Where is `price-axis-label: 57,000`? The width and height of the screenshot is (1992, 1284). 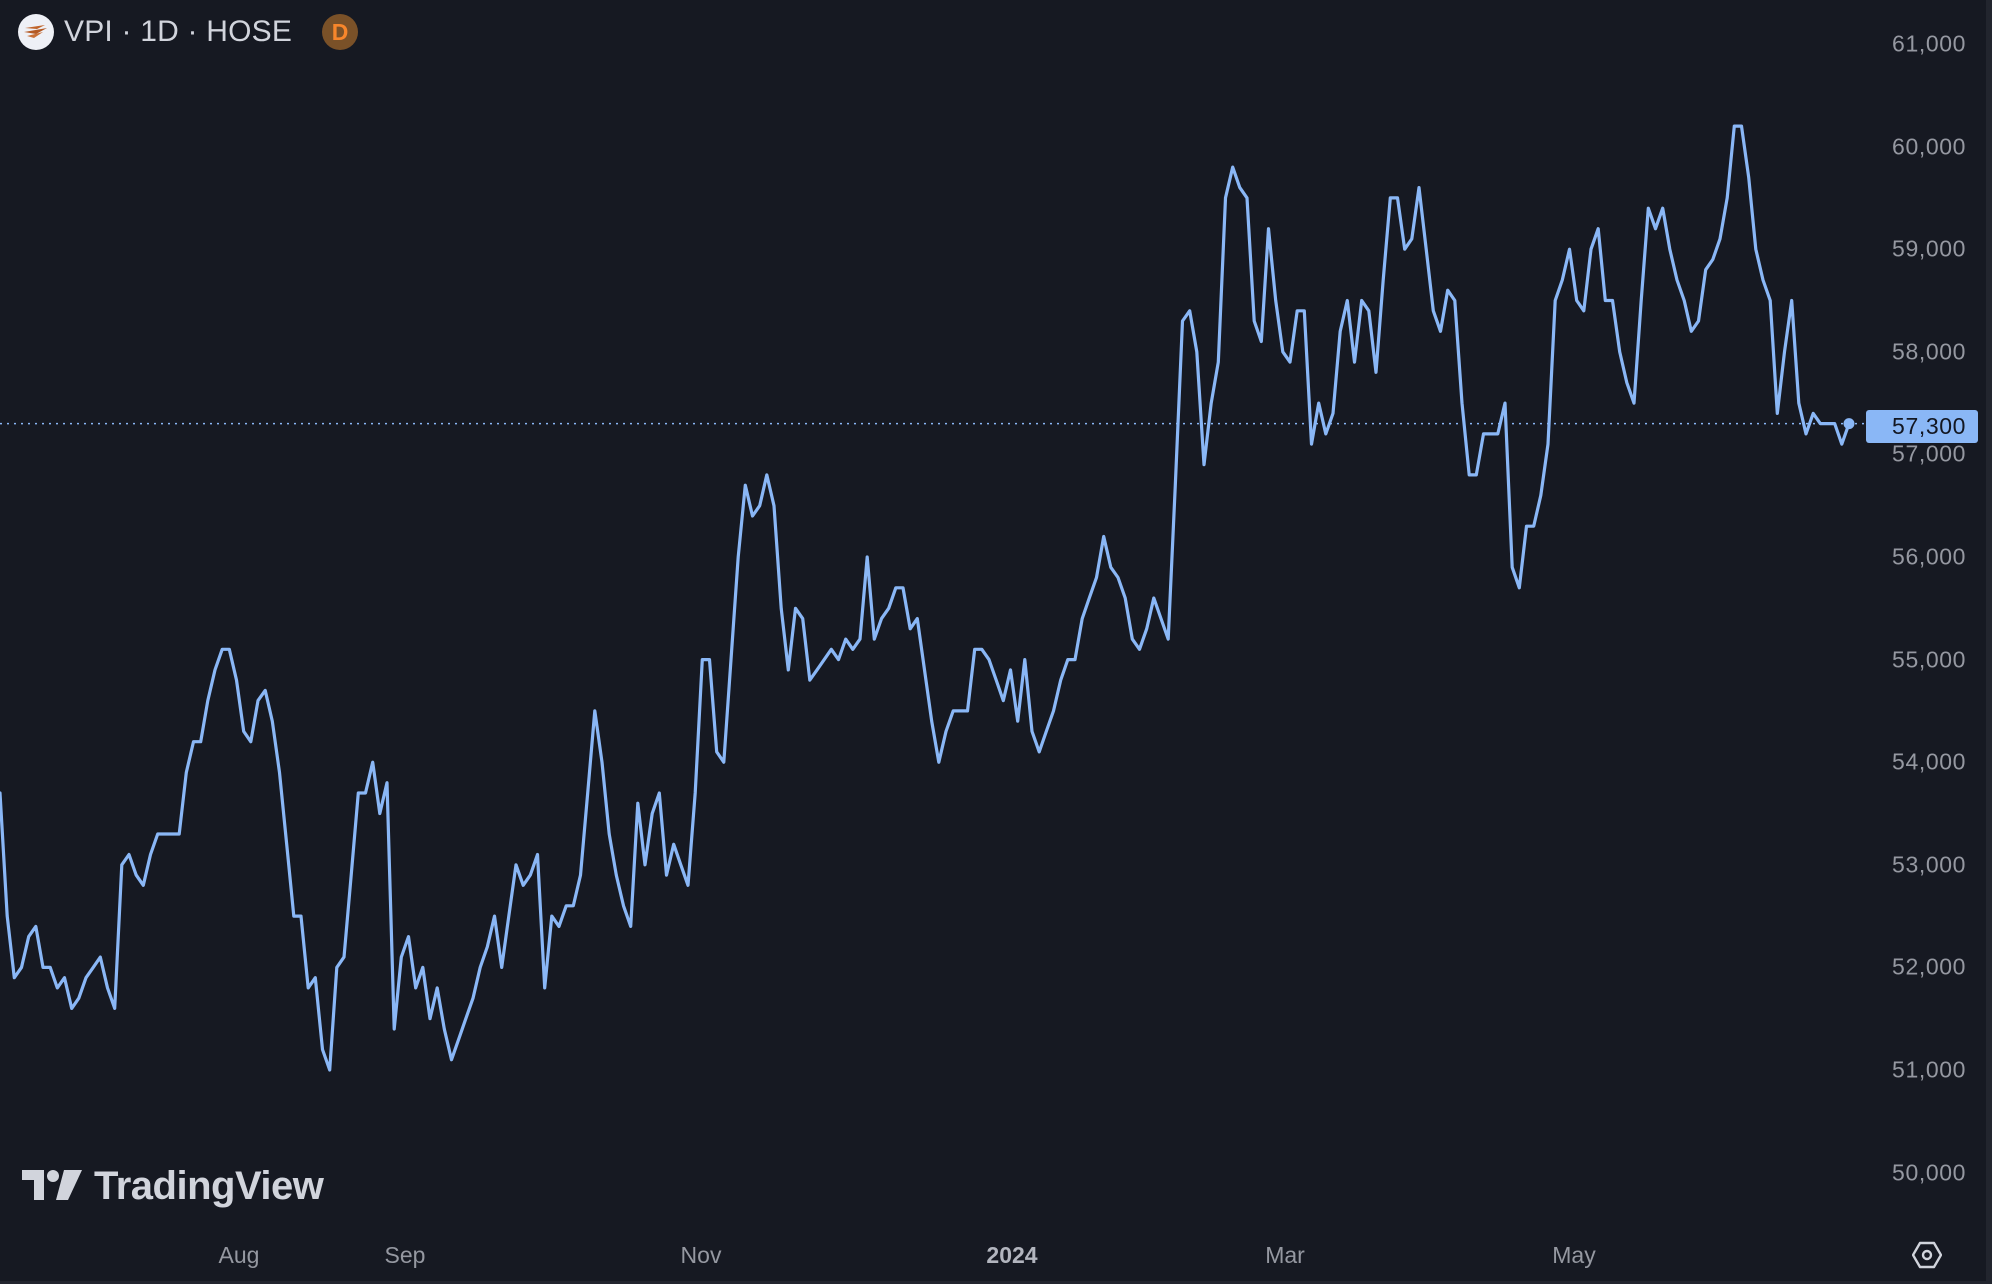 price-axis-label: 57,000 is located at coordinates (1929, 453).